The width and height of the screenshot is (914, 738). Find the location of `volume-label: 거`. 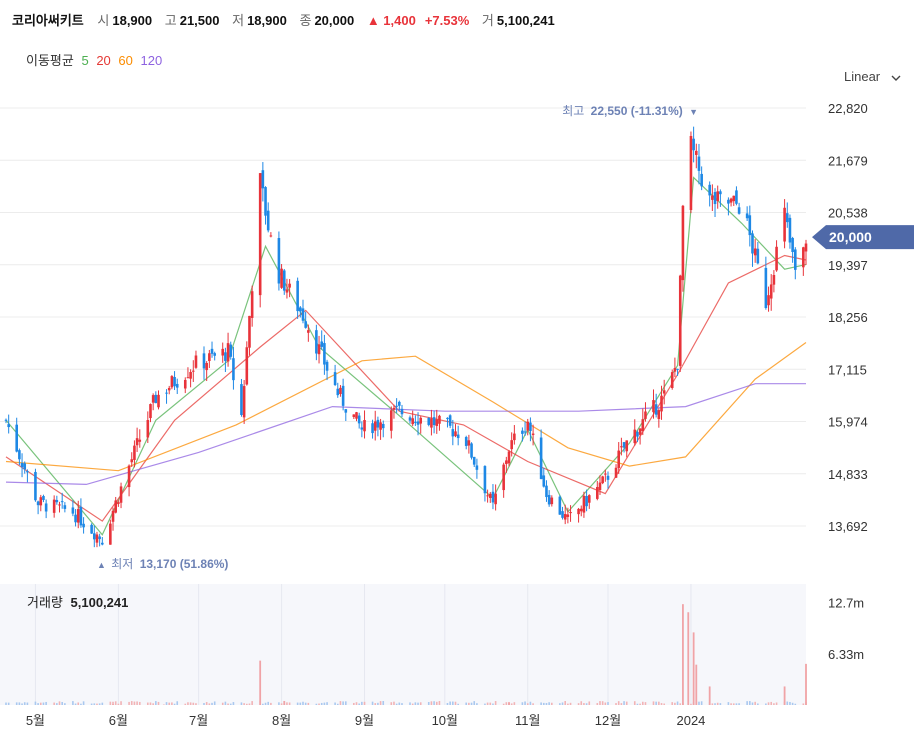

volume-label: 거 is located at coordinates (487, 20).